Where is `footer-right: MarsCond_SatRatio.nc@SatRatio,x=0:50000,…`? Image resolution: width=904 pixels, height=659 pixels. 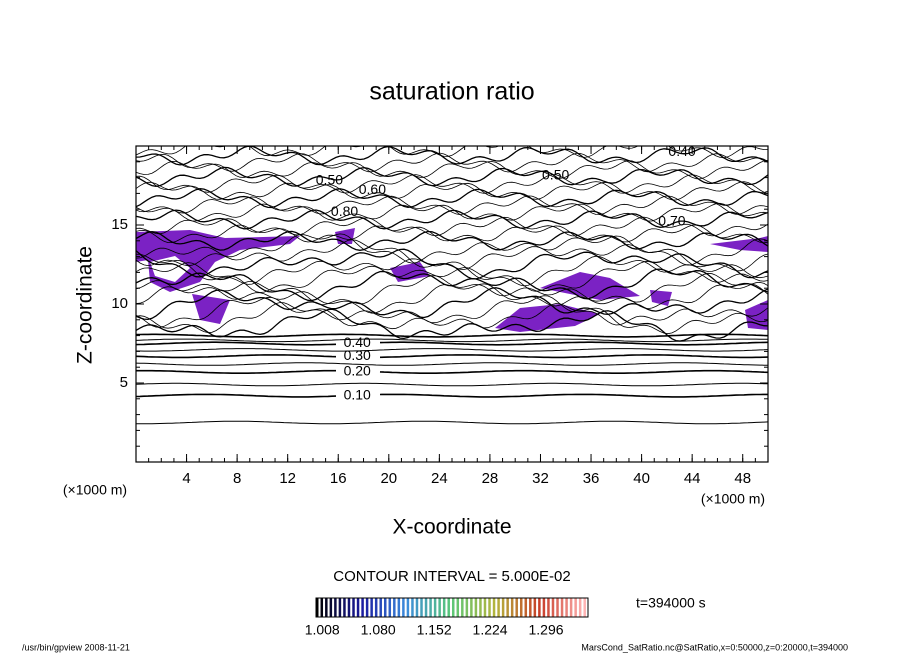 footer-right: MarsCond_SatRatio.nc@SatRatio,x=0:50000,… is located at coordinates (714, 647).